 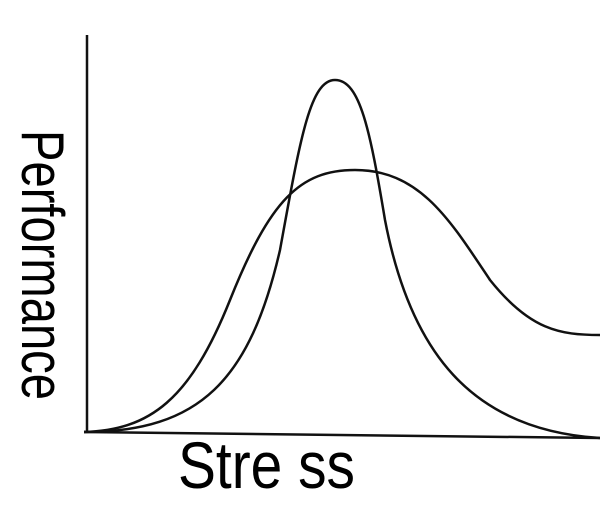 I want to click on x-axis, so click(x=341, y=435).